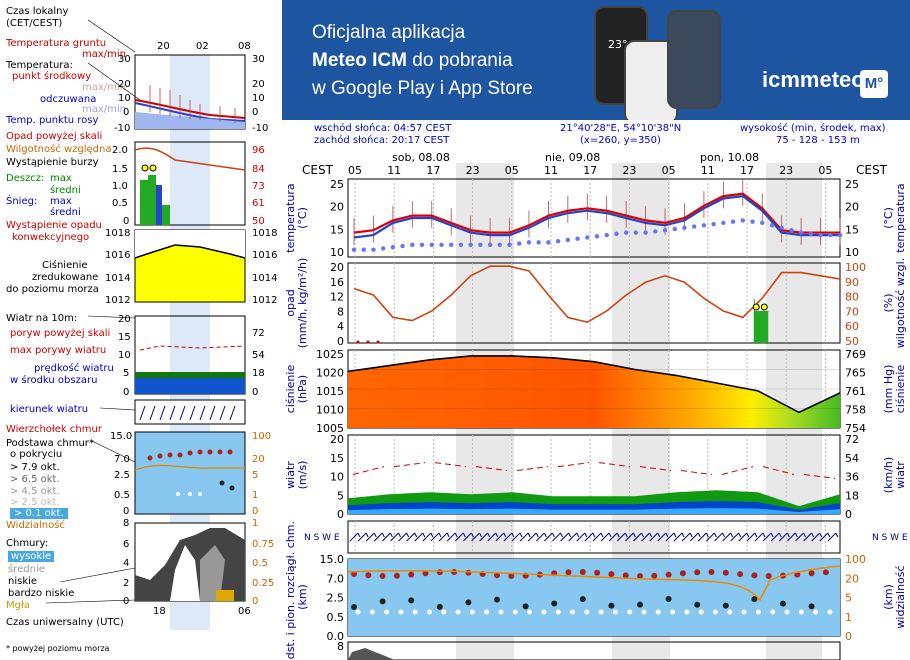 This screenshot has height=660, width=910. What do you see at coordinates (52, 289) in the screenshot?
I see `pressure-label3: do poziomu morza` at bounding box center [52, 289].